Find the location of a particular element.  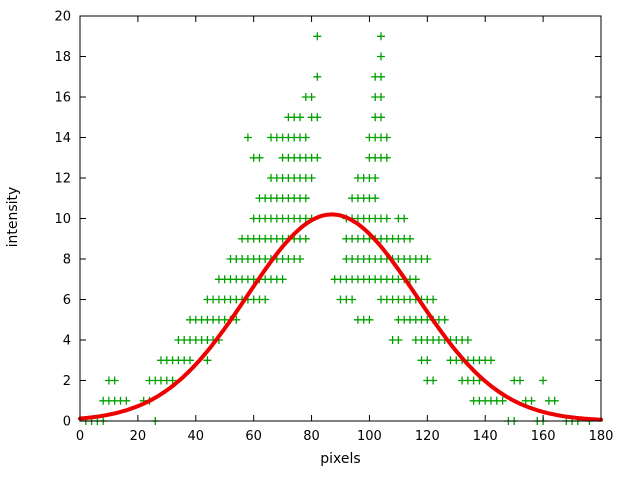

x-tick-label: 180 is located at coordinates (601, 436).